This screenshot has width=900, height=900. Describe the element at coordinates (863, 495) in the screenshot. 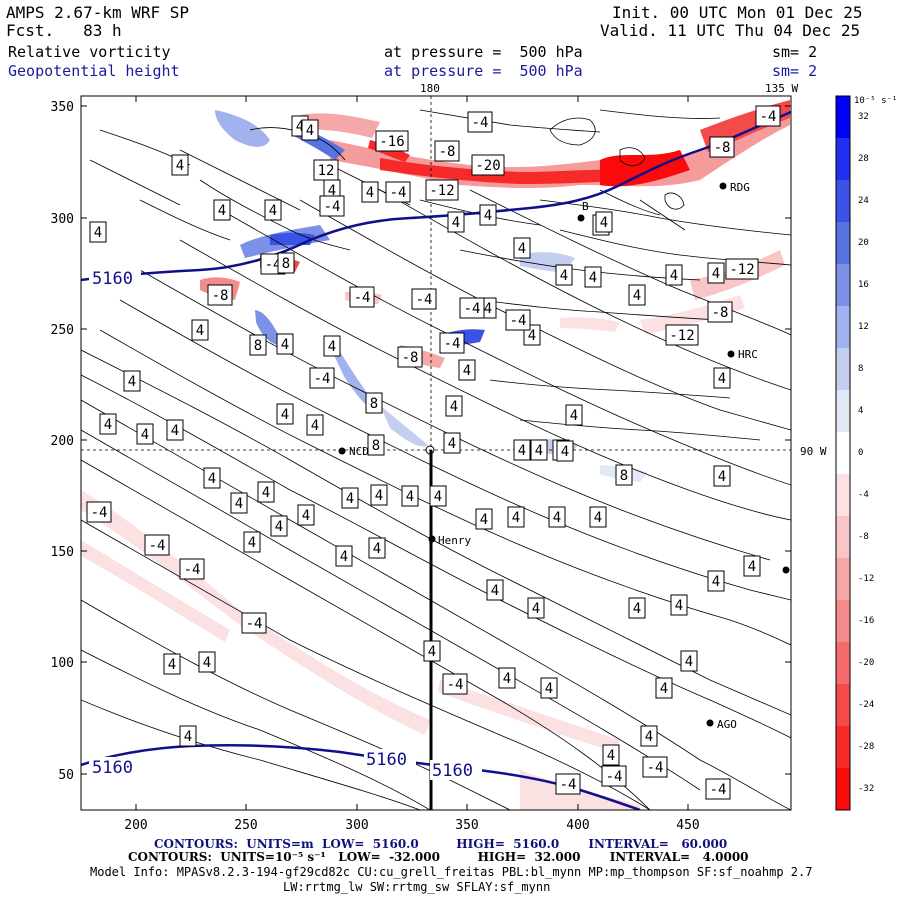

I see `colorbar-tick-label: -4` at that location.